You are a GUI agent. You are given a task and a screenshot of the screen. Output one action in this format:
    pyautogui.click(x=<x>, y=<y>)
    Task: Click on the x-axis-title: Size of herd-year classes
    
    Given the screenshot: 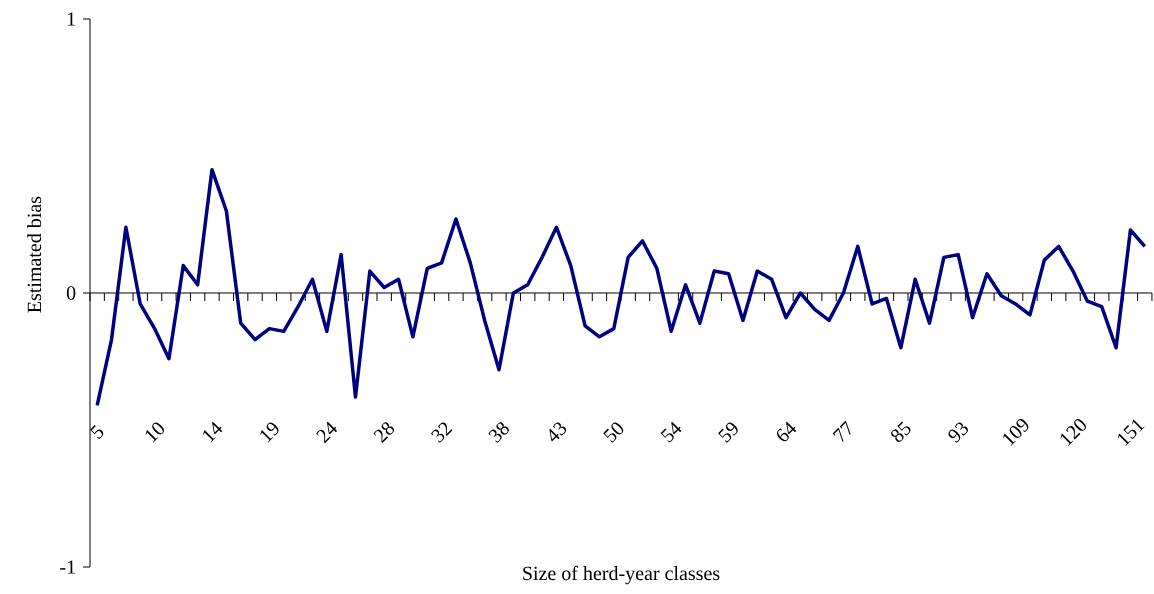 What is the action you would take?
    pyautogui.click(x=621, y=575)
    